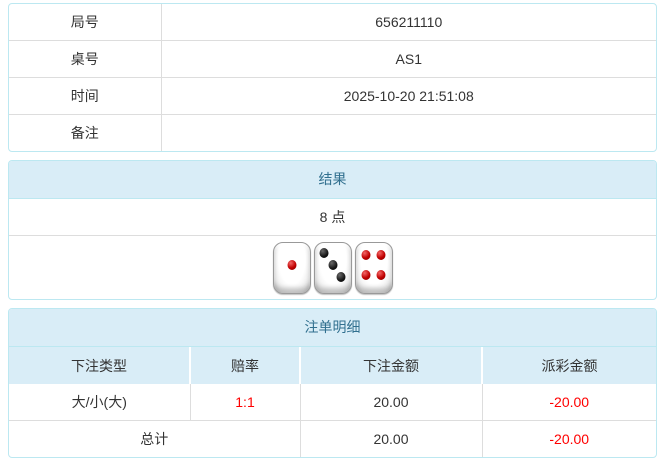 Image resolution: width=665 pixels, height=462 pixels. I want to click on table-row: 8 点, so click(332, 217).